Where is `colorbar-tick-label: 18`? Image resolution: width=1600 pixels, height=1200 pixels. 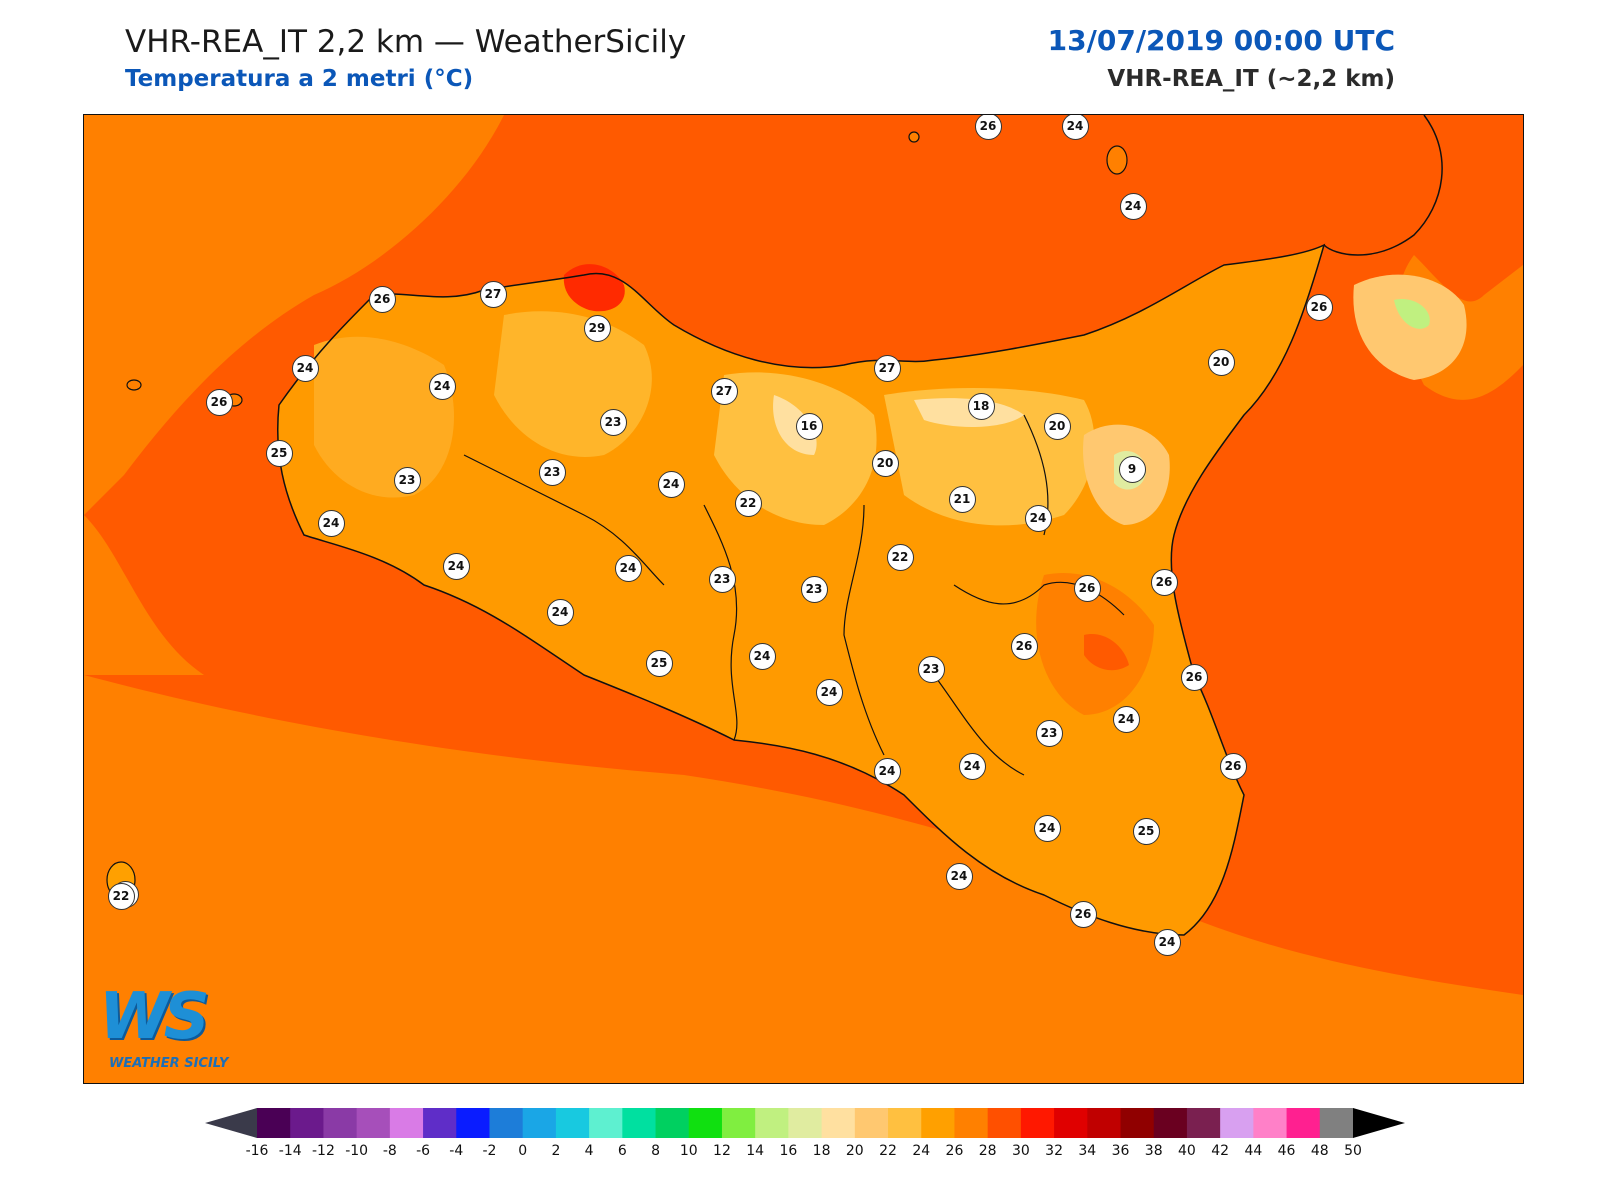 colorbar-tick-label: 18 is located at coordinates (821, 1151).